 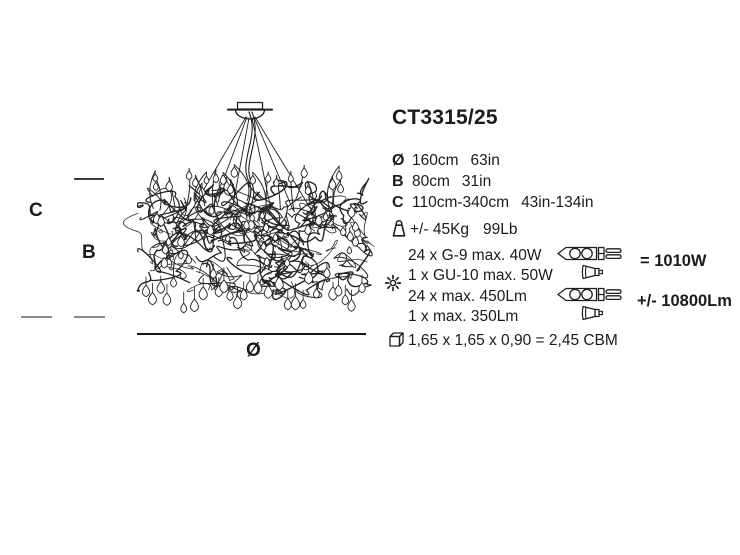 I want to click on dim-label-c: C, so click(x=36, y=210).